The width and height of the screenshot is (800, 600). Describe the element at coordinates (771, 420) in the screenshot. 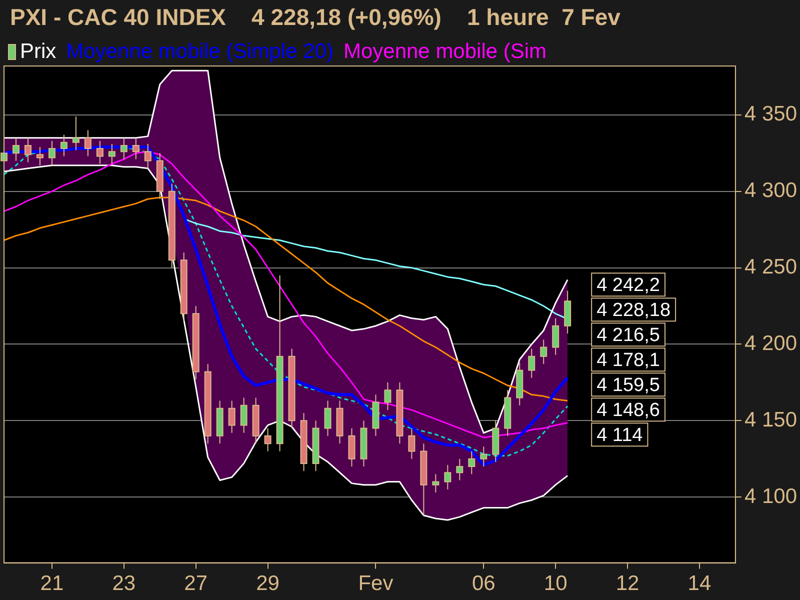

I see `y-tick-label: 4 150` at that location.